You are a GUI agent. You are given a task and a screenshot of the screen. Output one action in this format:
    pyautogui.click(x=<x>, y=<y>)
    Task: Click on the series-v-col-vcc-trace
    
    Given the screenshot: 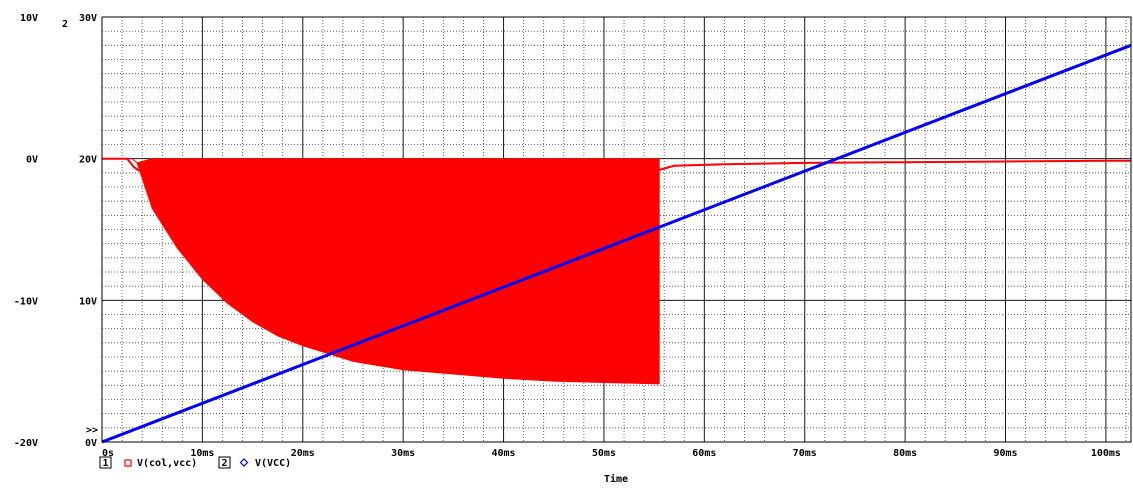 What is the action you would take?
    pyautogui.click(x=616, y=164)
    